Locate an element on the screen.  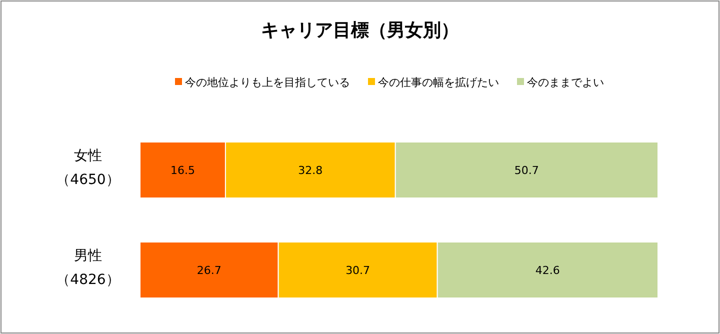
data-label: 50.7 is located at coordinates (526, 170).